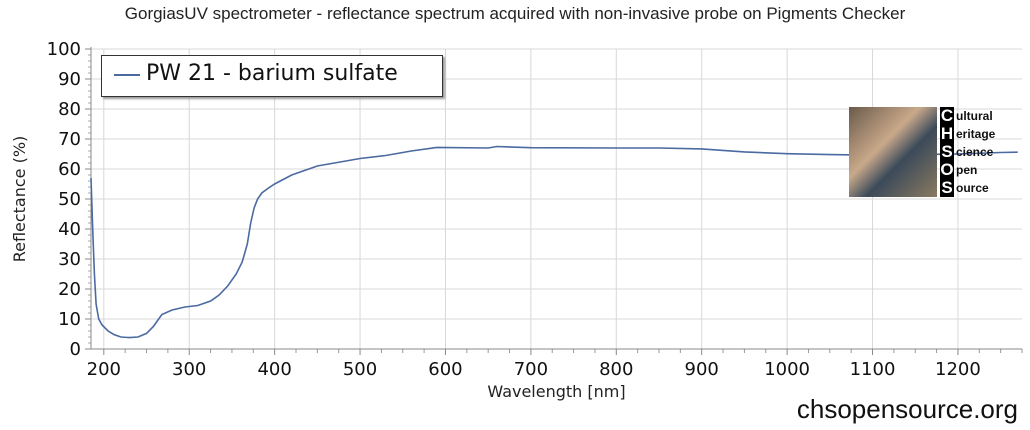 The image size is (1030, 430). What do you see at coordinates (19, 199) in the screenshot?
I see `y-axis-label: Reflectance (%)` at bounding box center [19, 199].